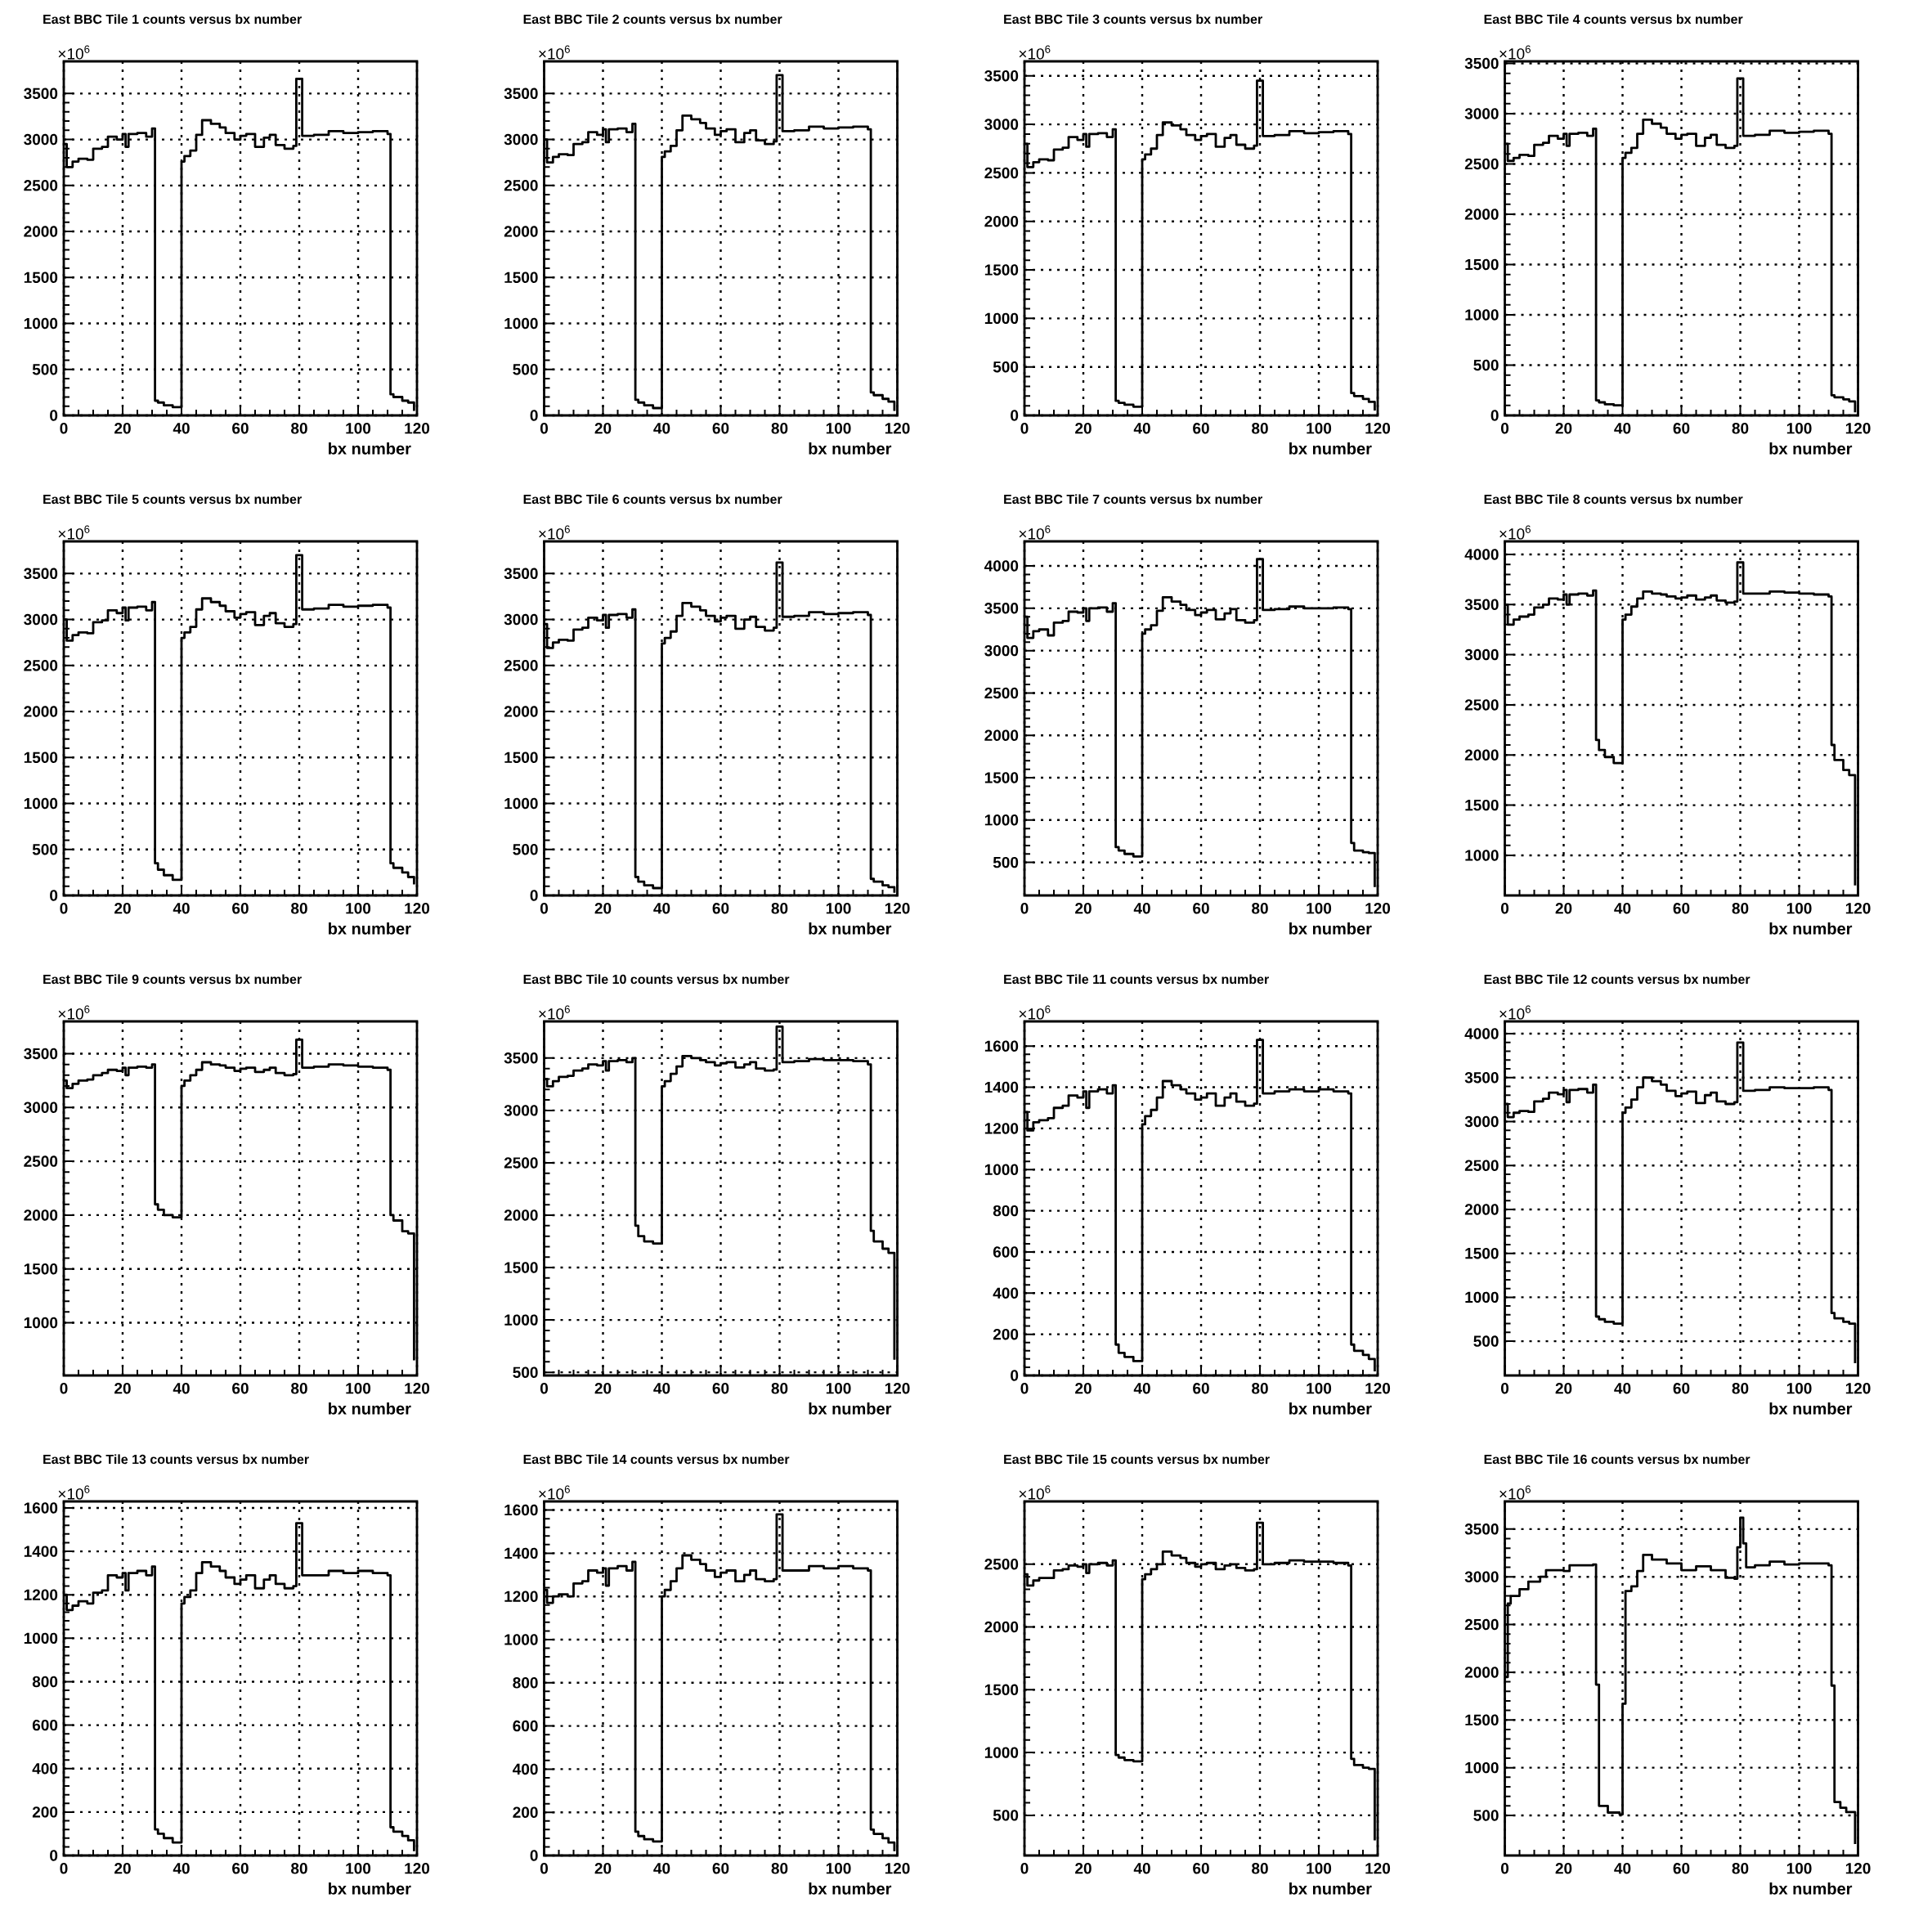 This screenshot has height=1925, width=1932. Describe the element at coordinates (172, 980) in the screenshot. I see `chart-title: East BBC Tile 9 counts versus bx number` at that location.